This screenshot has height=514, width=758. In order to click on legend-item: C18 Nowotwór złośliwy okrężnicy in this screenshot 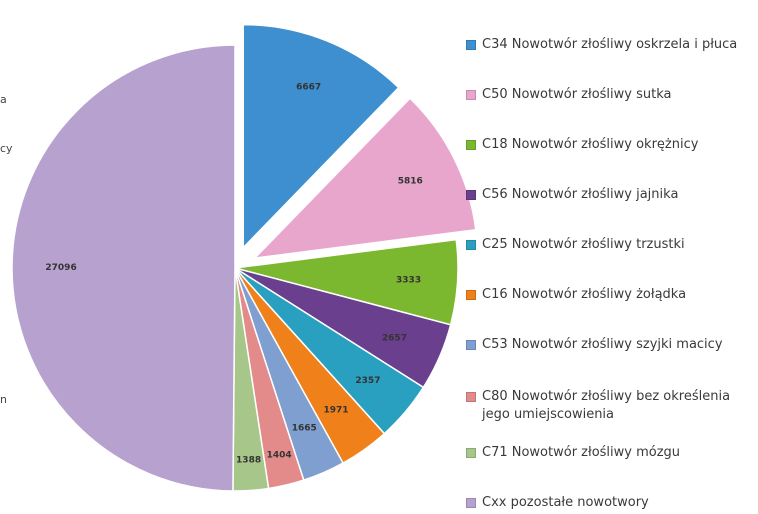, I will do `click(611, 145)`.